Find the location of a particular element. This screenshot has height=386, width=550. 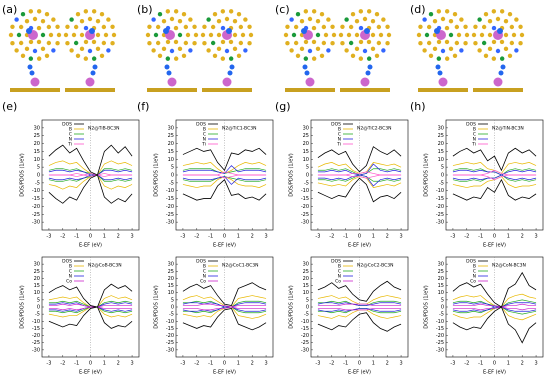

x-tick-label: -1 is located at coordinates (210, 364).